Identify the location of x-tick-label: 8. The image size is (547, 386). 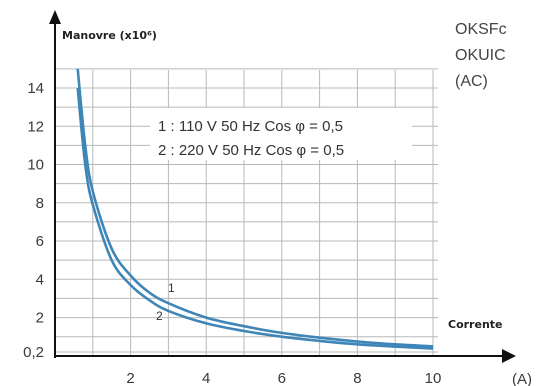
(357, 378).